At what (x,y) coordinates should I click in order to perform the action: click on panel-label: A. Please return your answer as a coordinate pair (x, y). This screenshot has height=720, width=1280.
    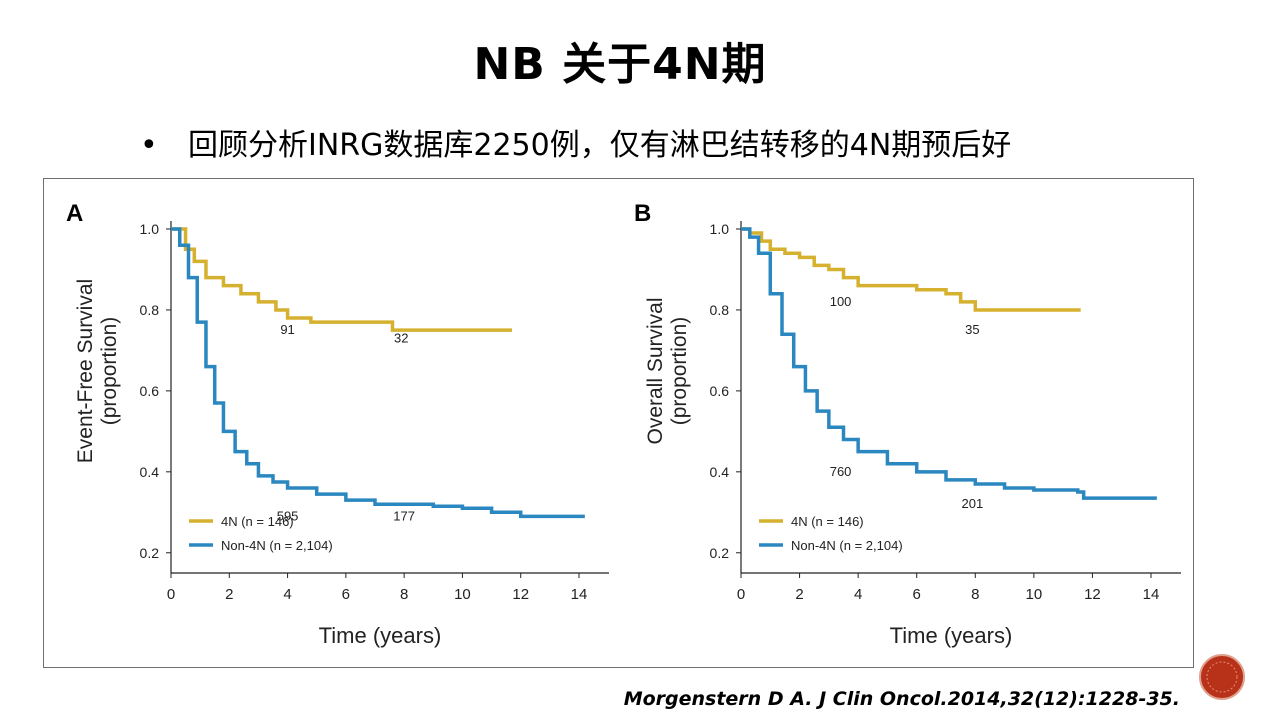
    Looking at the image, I should click on (74, 213).